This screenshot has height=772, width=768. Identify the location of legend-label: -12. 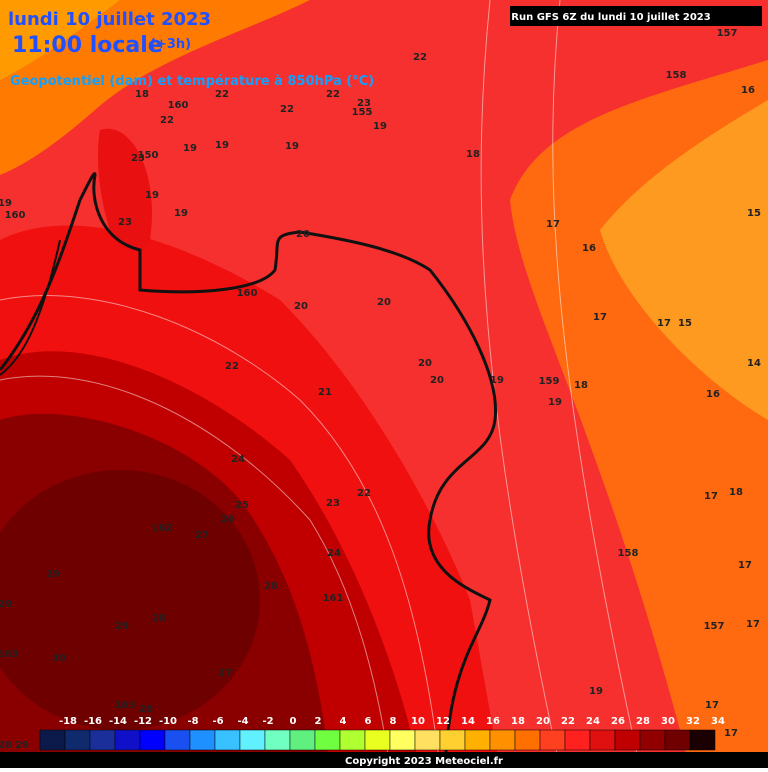
(143, 721).